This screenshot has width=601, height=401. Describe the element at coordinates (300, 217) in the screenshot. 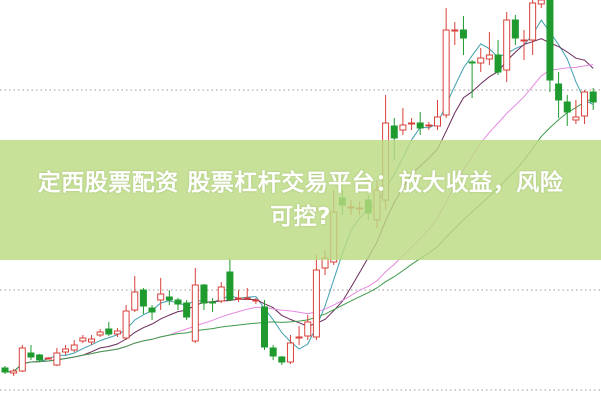

I see `banner-title-line2: 可控?` at that location.